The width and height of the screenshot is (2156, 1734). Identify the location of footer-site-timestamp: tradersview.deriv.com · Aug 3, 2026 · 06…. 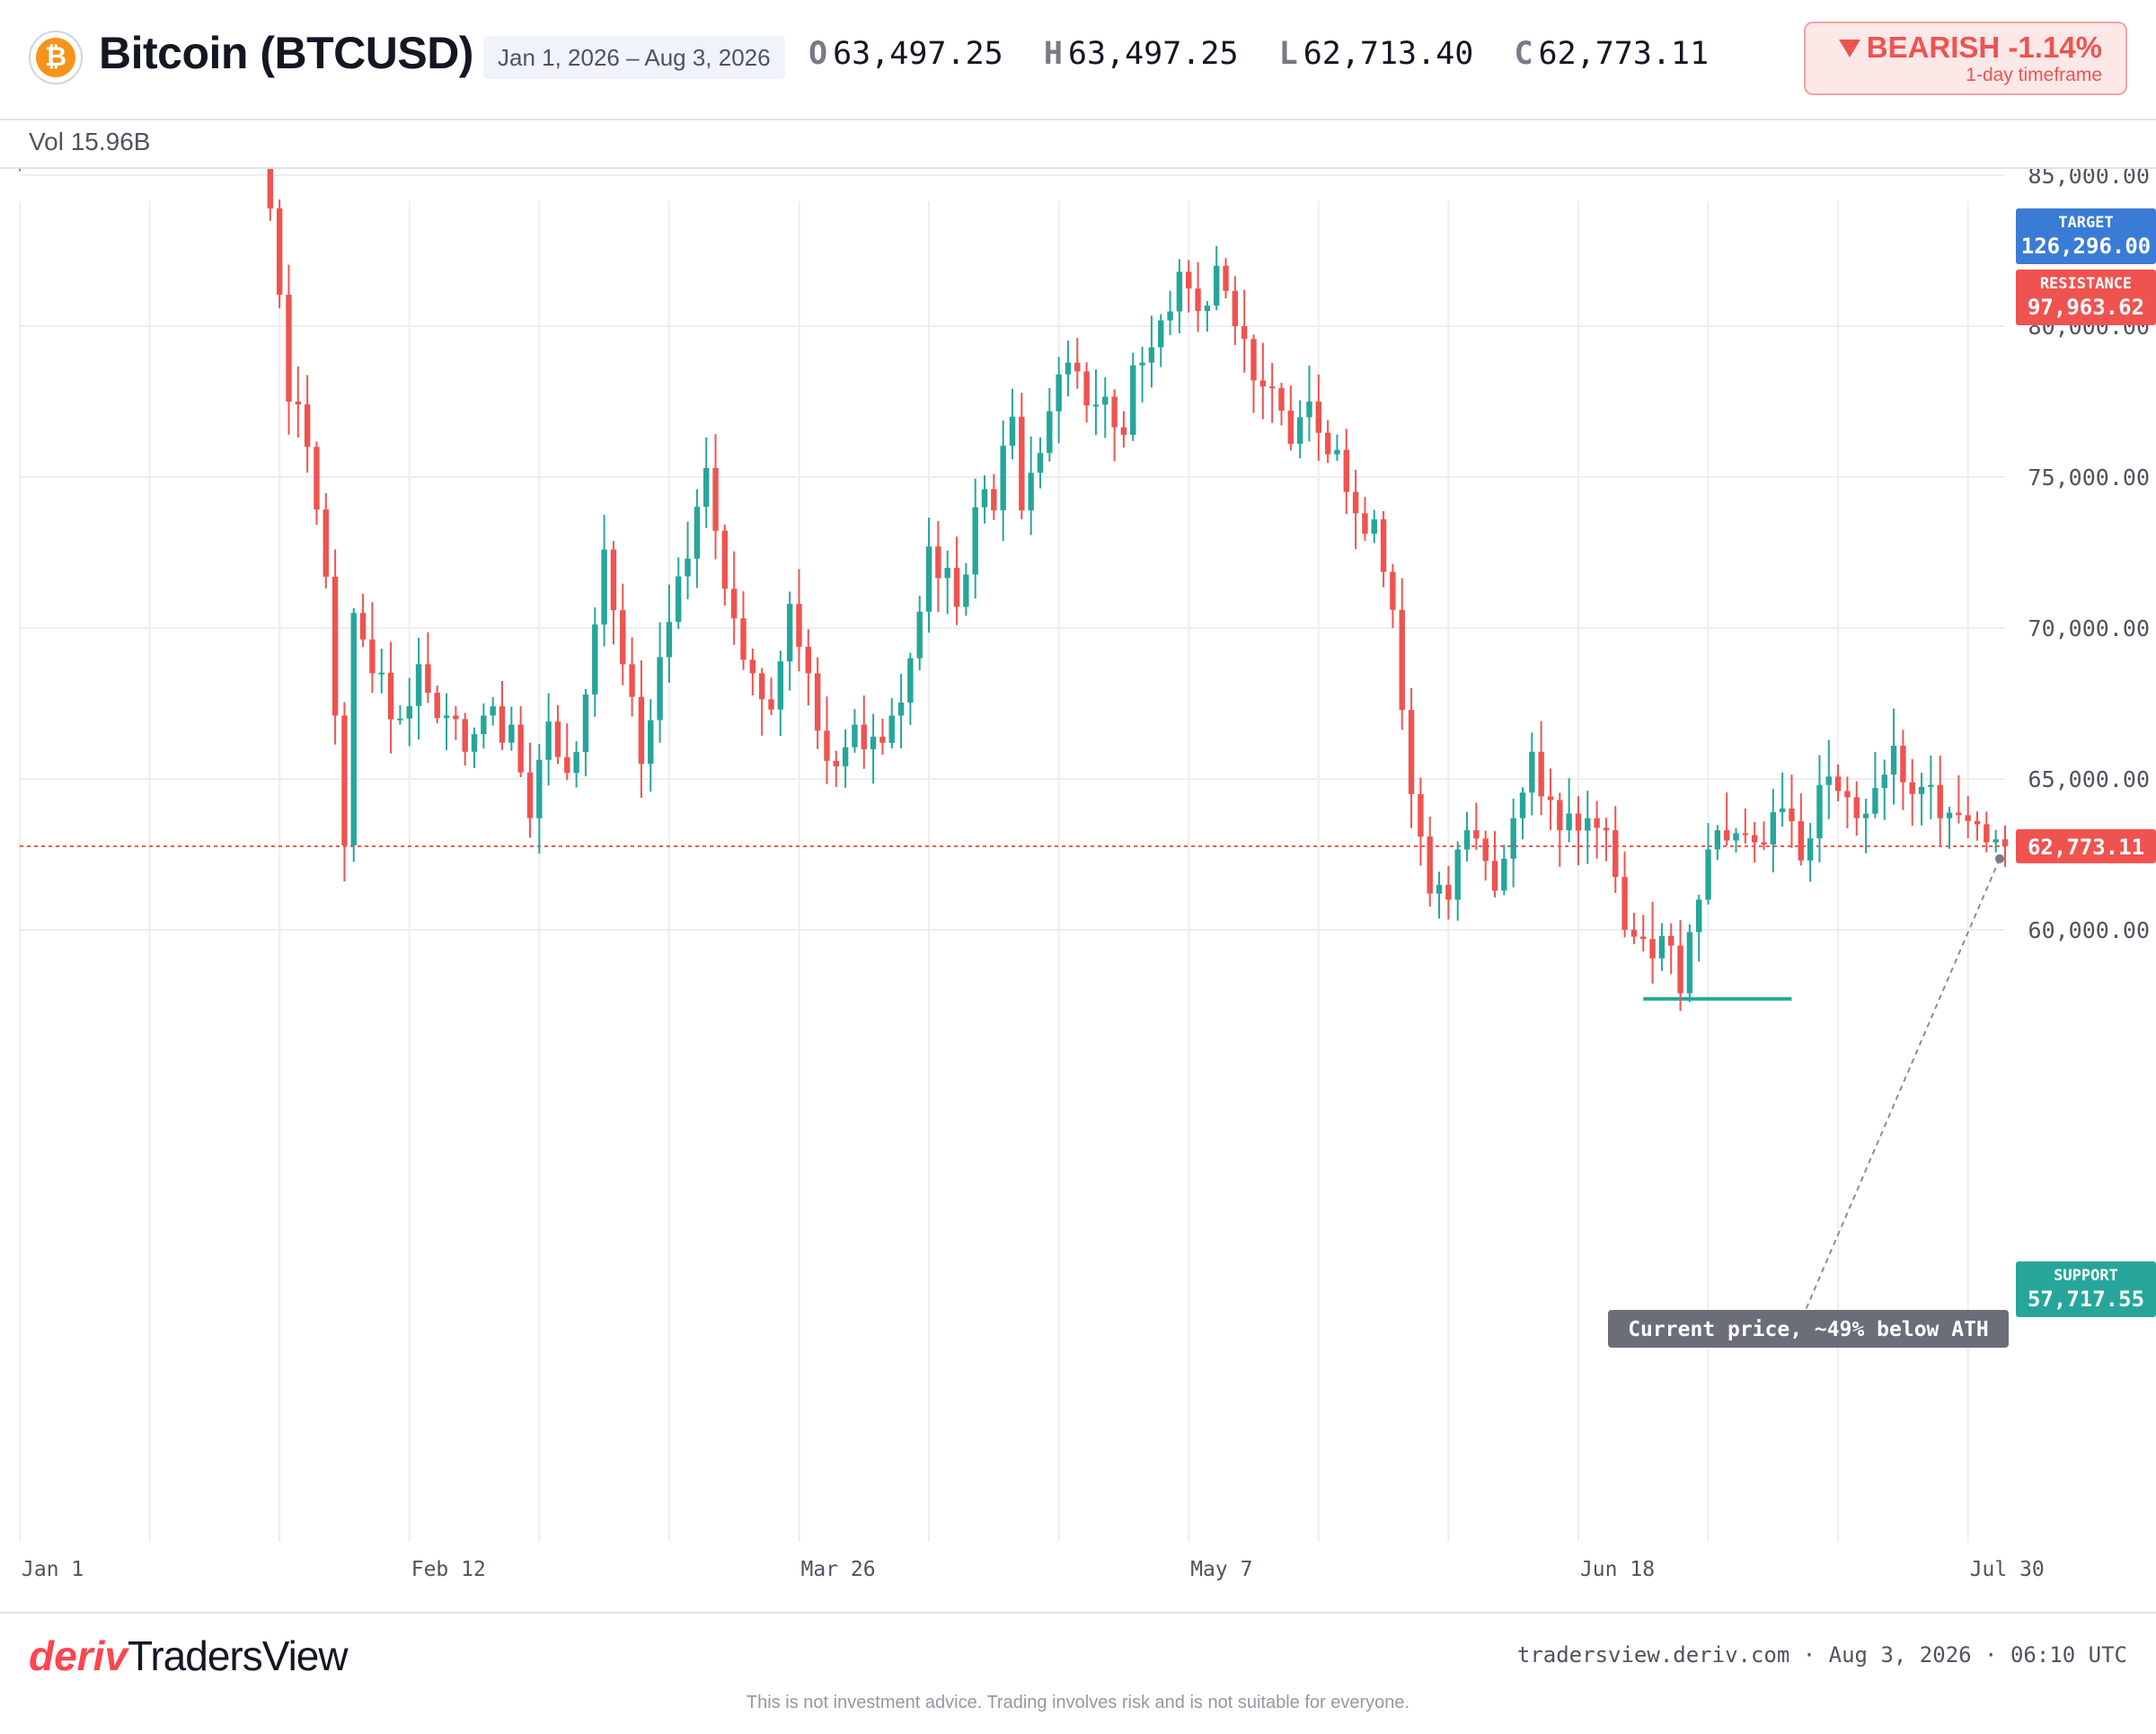
(1821, 1655).